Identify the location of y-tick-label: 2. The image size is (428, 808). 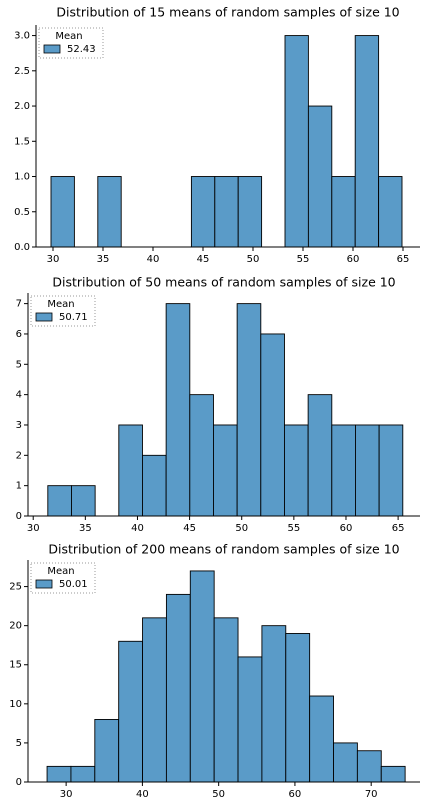
(19, 455).